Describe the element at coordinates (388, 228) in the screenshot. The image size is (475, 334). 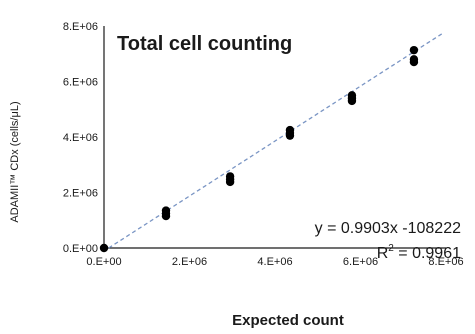
I see `trend-equation: y = 0.9903x -108222` at that location.